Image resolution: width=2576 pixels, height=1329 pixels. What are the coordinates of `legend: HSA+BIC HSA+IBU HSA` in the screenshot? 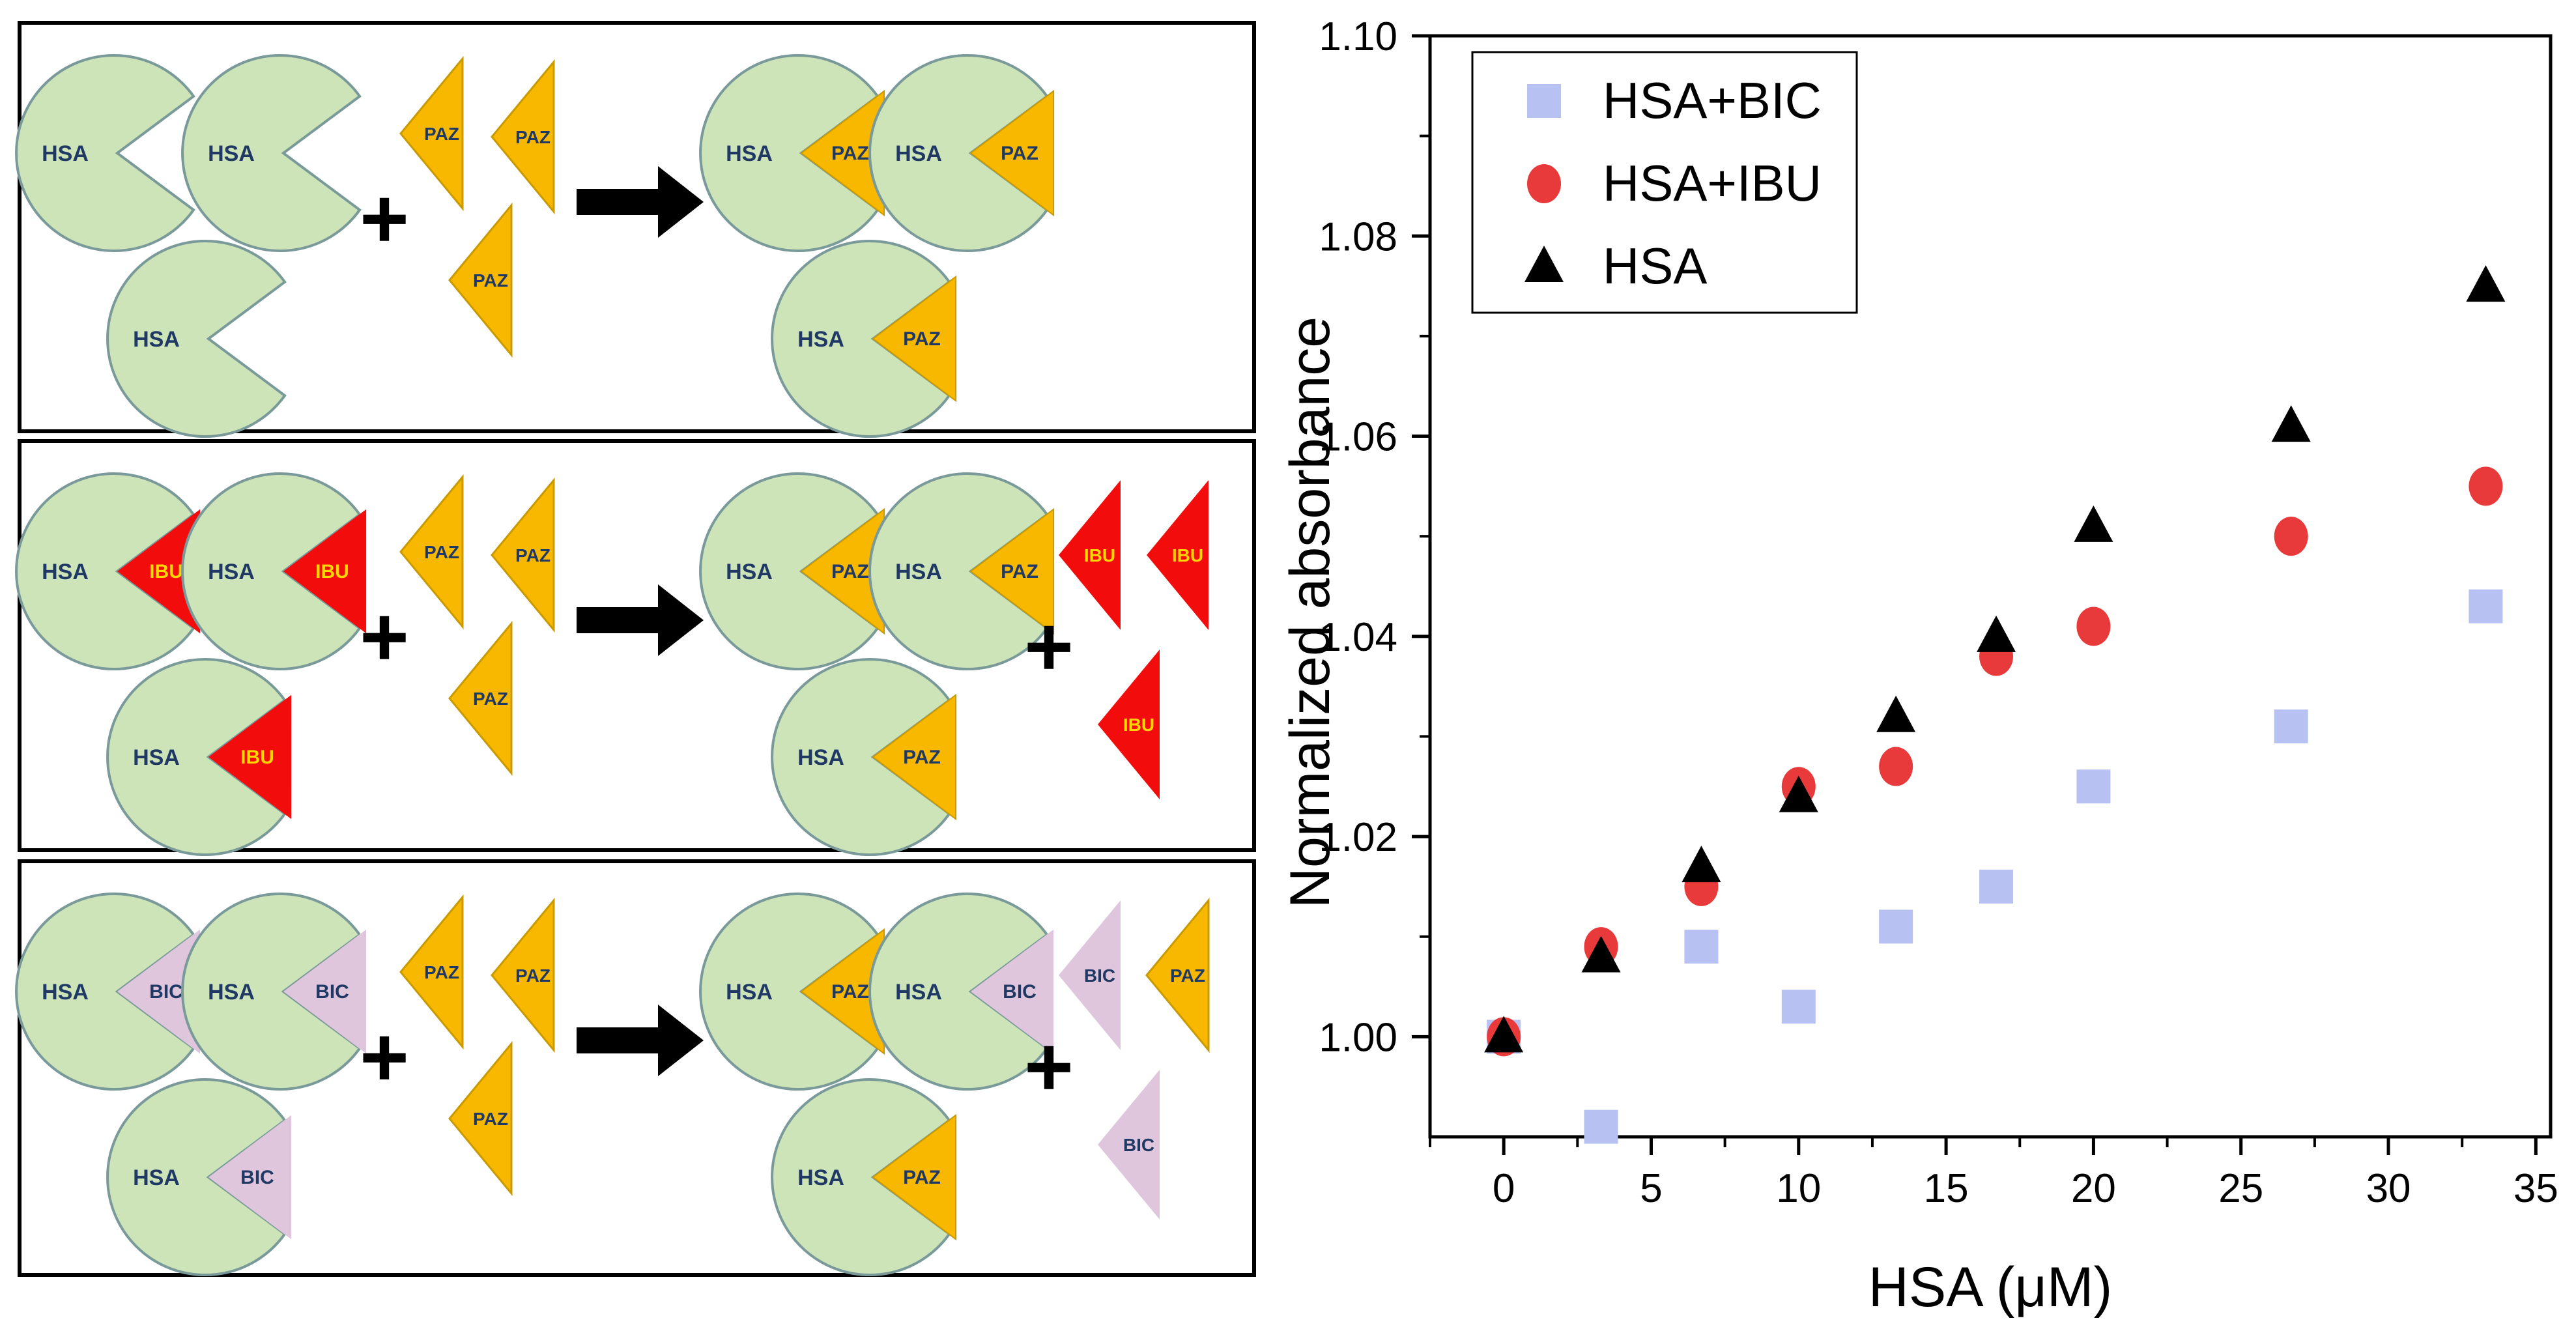 It's located at (1664, 182).